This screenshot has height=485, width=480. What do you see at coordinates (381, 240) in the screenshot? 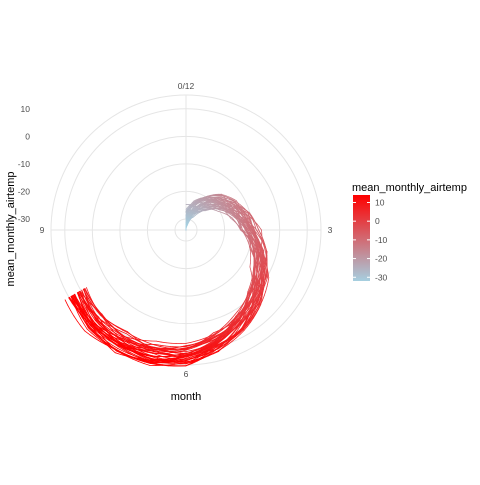
I see `legend-tick-label: -10` at bounding box center [381, 240].